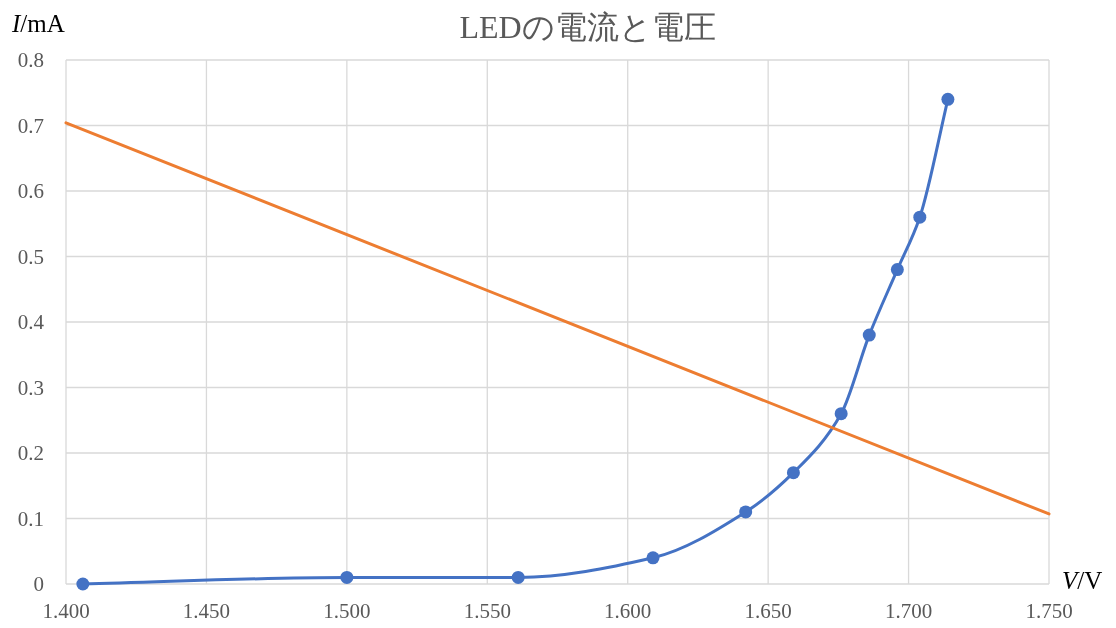 This screenshot has width=1116, height=628. I want to click on y-tick-label: 0.2, so click(30, 453).